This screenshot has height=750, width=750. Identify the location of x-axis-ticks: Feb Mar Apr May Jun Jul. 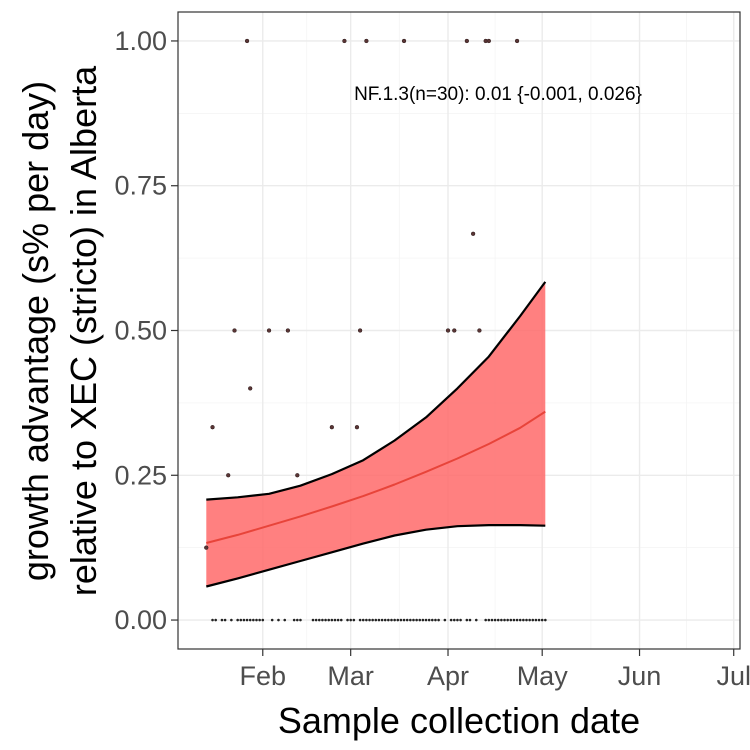
(495, 670).